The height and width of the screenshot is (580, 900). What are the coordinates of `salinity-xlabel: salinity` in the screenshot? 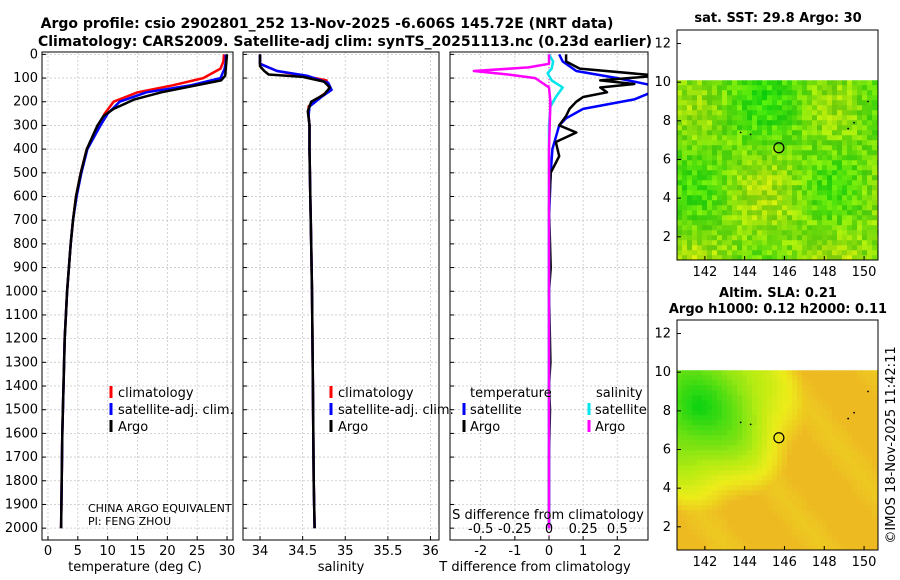 It's located at (341, 567).